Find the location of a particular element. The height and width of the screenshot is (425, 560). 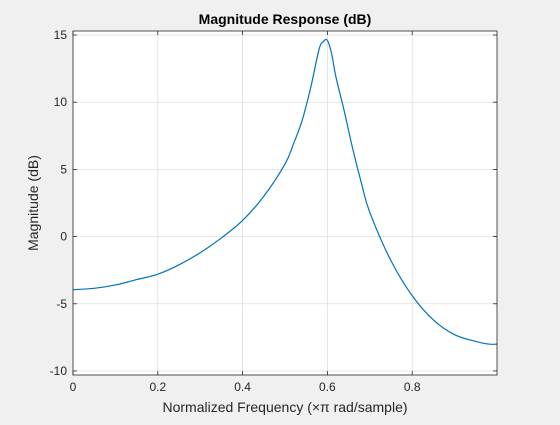

y-tick-label: -5 is located at coordinates (61, 304).